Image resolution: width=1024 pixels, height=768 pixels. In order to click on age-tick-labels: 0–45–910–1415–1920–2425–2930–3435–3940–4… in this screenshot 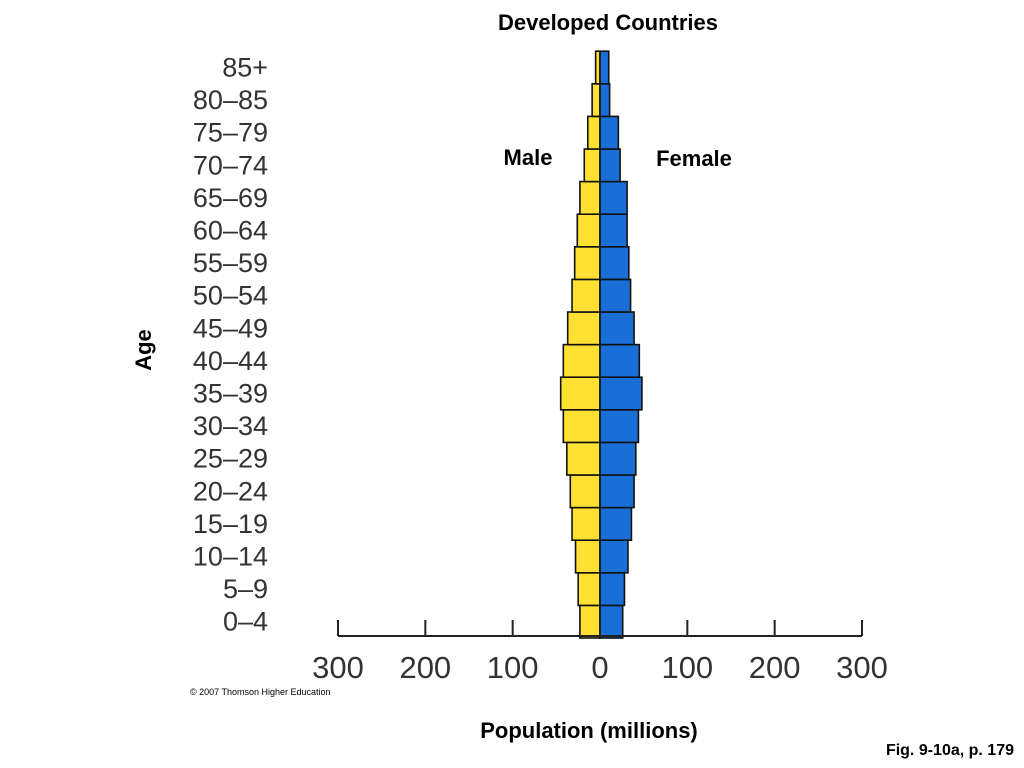, I will do `click(230, 345)`.